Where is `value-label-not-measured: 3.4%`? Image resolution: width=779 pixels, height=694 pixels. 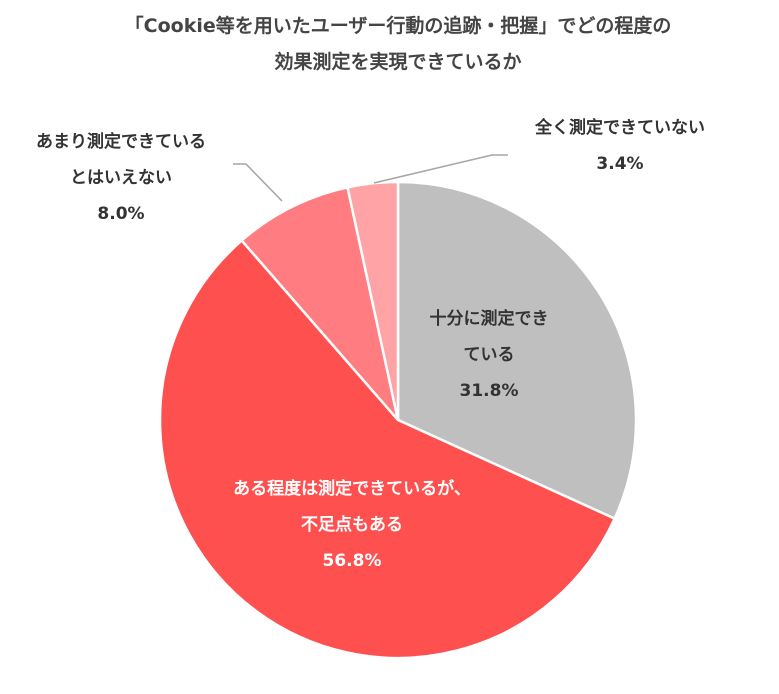
value-label-not-measured: 3.4% is located at coordinates (619, 164).